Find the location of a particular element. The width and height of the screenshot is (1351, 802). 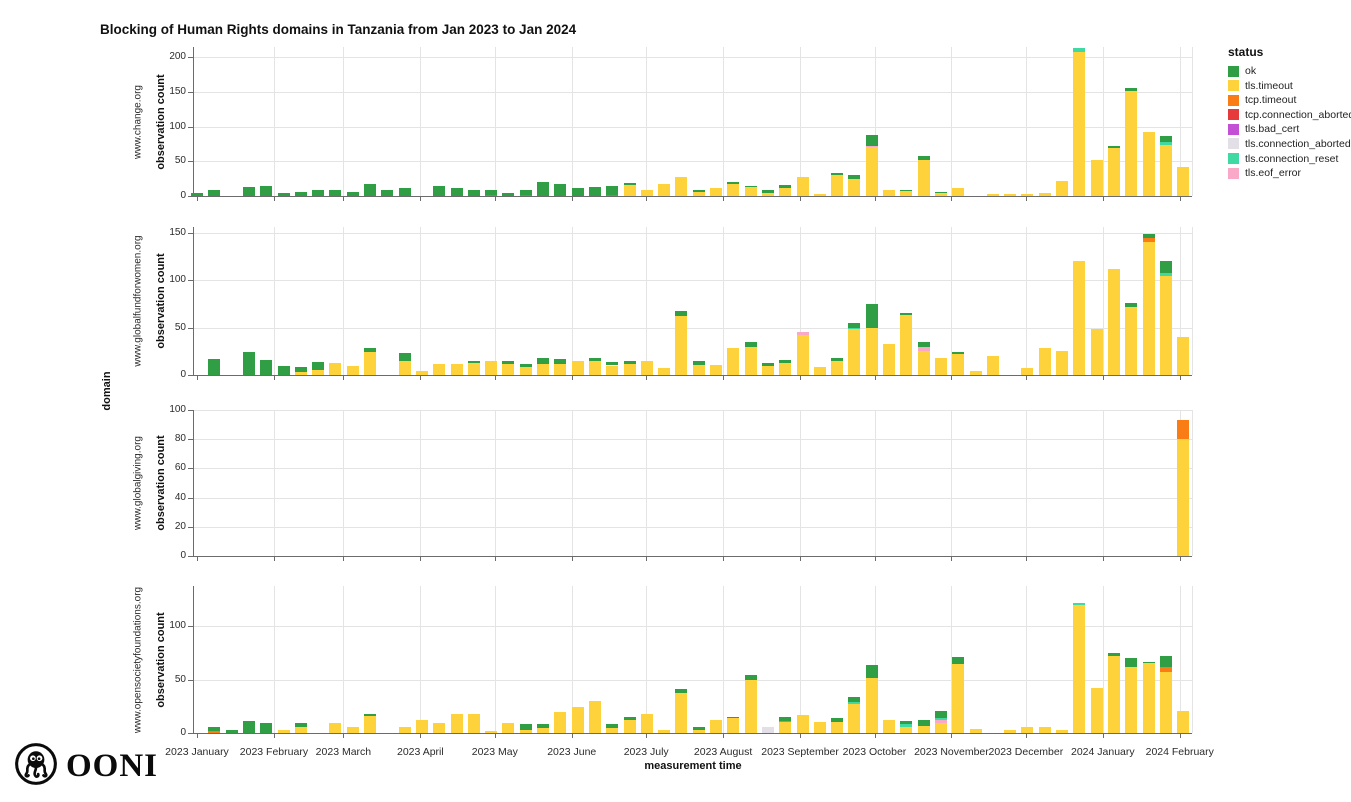

gridline-border is located at coordinates (1192, 121).